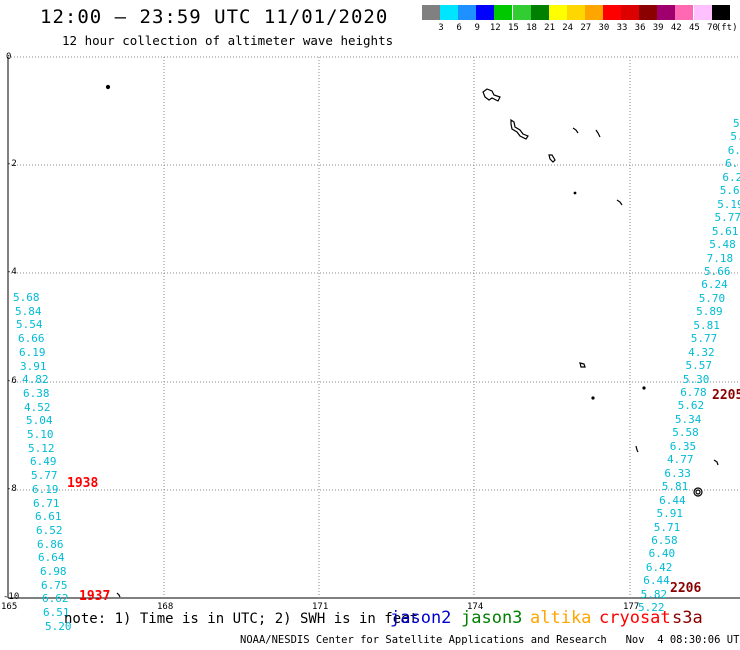 The image size is (740, 650). I want to click on wave-height-value: 6.98, so click(53, 571).